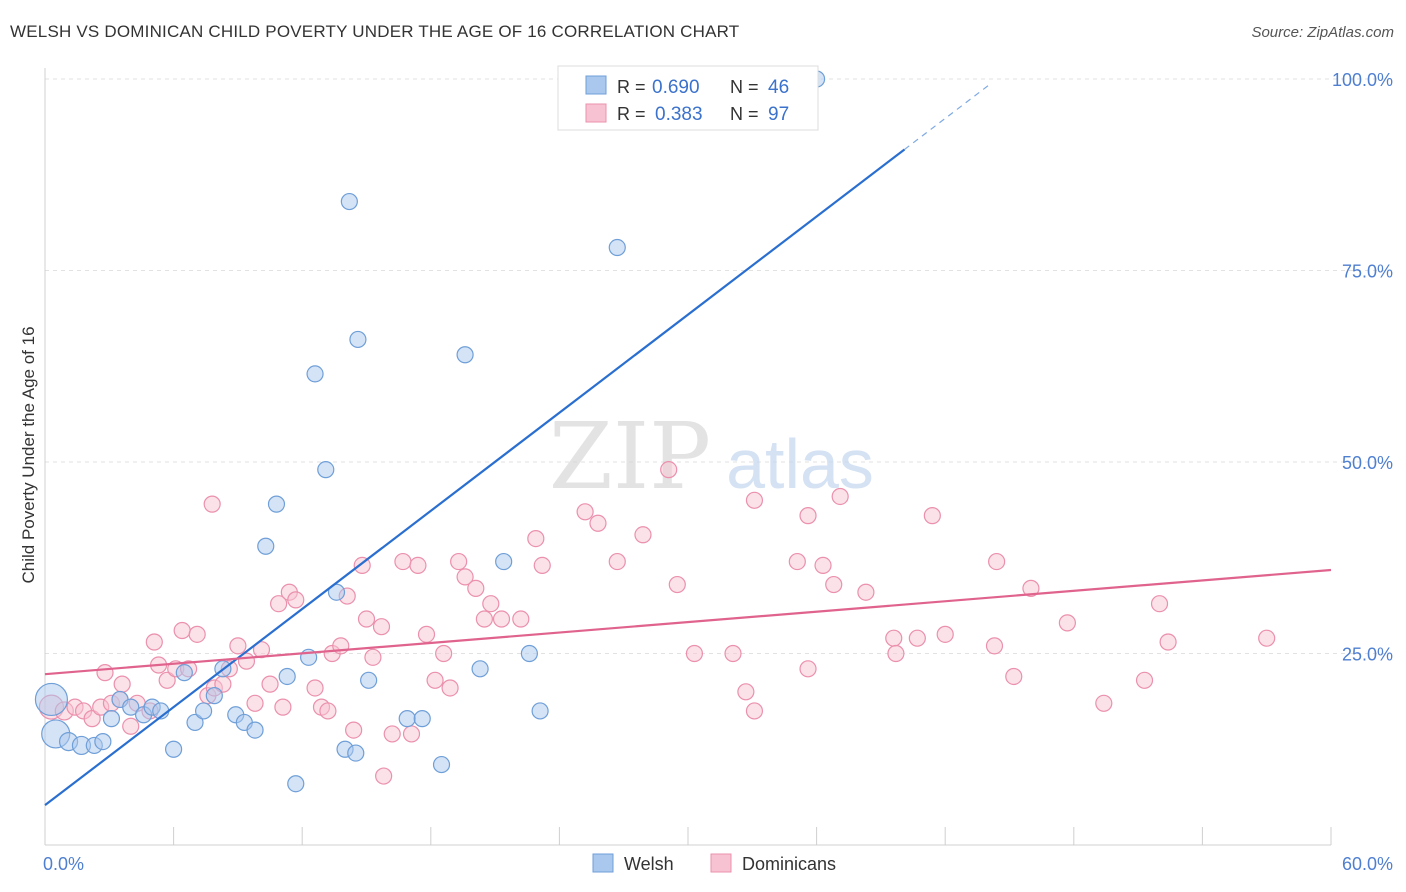 The height and width of the screenshot is (892, 1406). I want to click on y-tick-label: 25.0%, so click(1367, 655).